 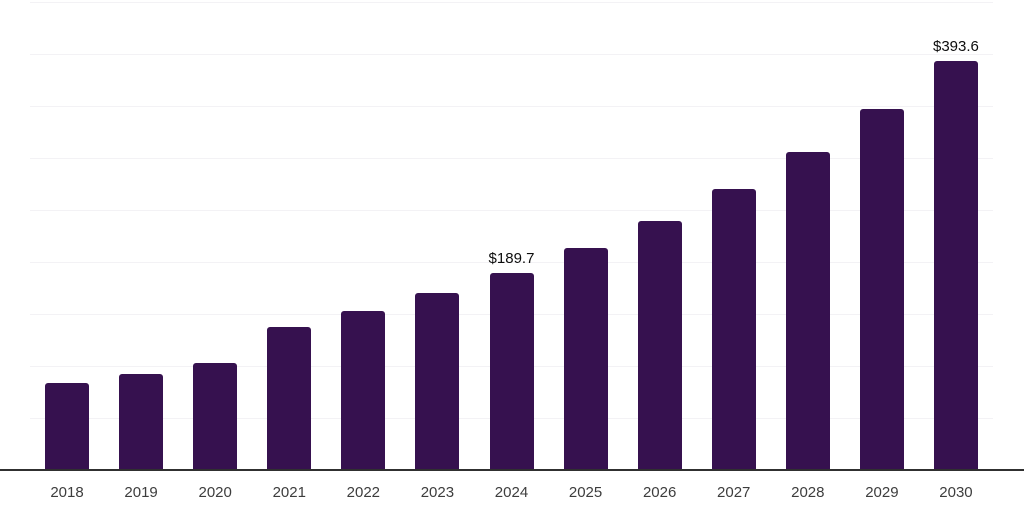 What do you see at coordinates (215, 492) in the screenshot?
I see `x-axis-label-2020: 2020` at bounding box center [215, 492].